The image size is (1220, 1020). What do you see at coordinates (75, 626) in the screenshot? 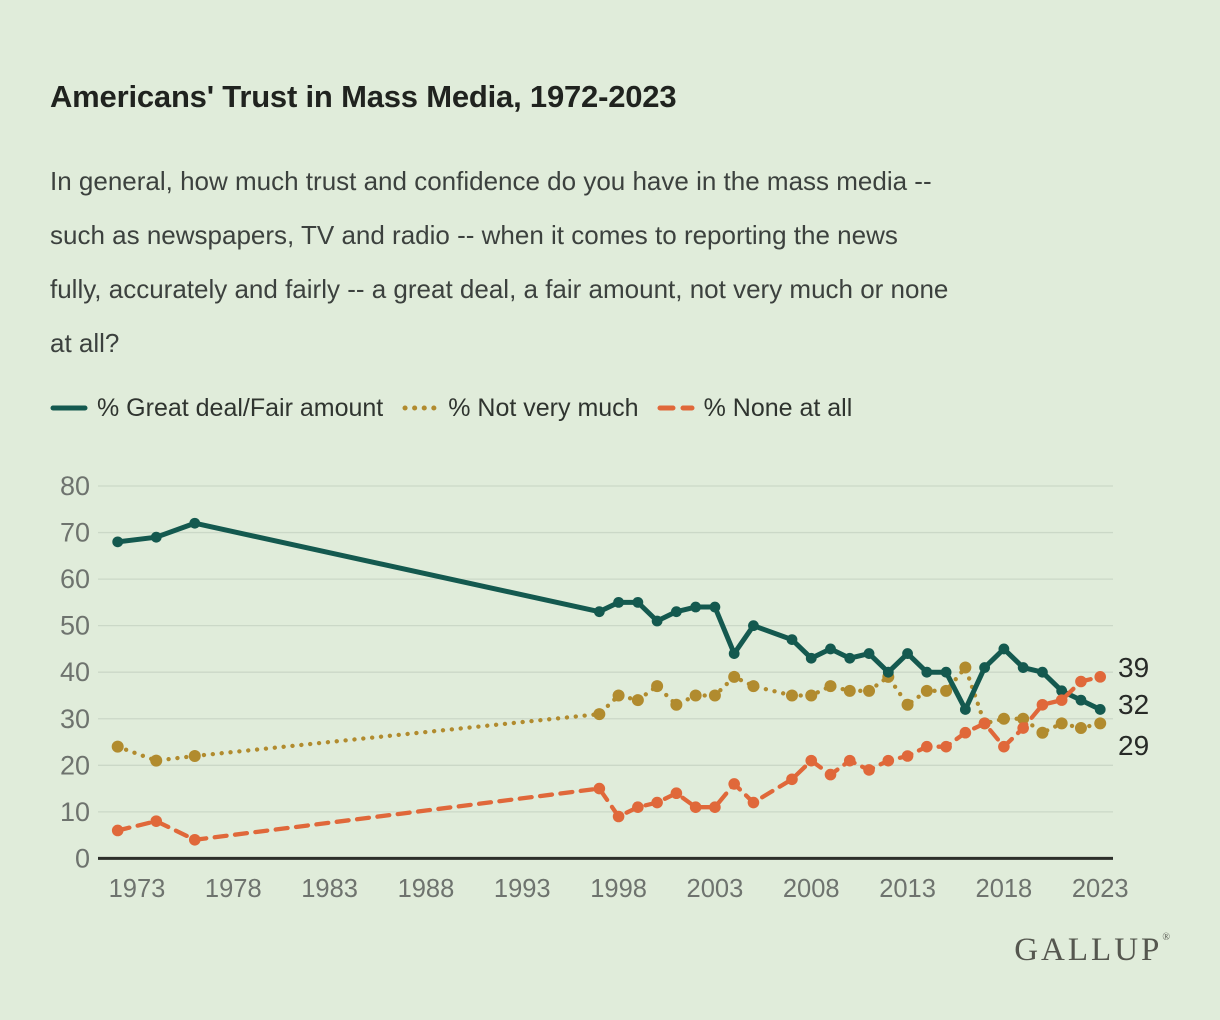
I see `y-tick-label: 50` at bounding box center [75, 626].